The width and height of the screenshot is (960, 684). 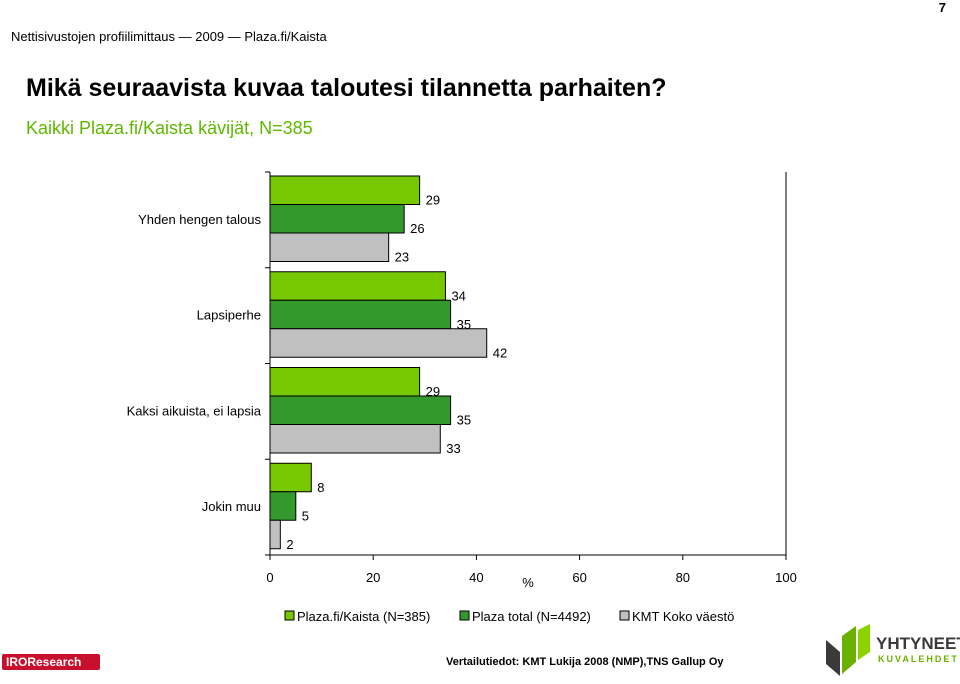 What do you see at coordinates (848, 650) in the screenshot?
I see `leaf-logo-icon` at bounding box center [848, 650].